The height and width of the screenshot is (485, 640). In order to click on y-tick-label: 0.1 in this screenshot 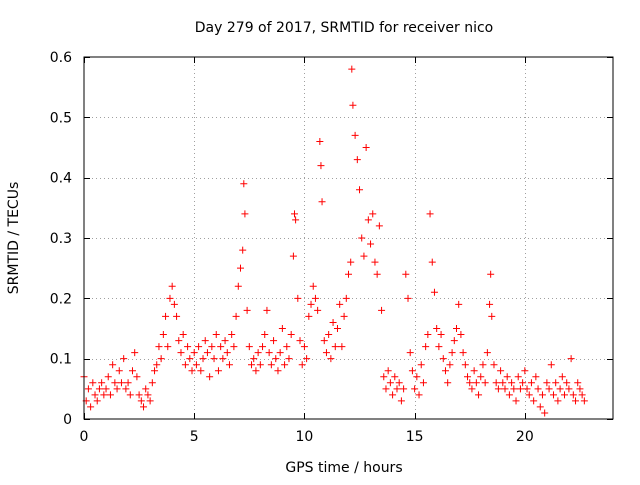, I will do `click(61, 360)`.